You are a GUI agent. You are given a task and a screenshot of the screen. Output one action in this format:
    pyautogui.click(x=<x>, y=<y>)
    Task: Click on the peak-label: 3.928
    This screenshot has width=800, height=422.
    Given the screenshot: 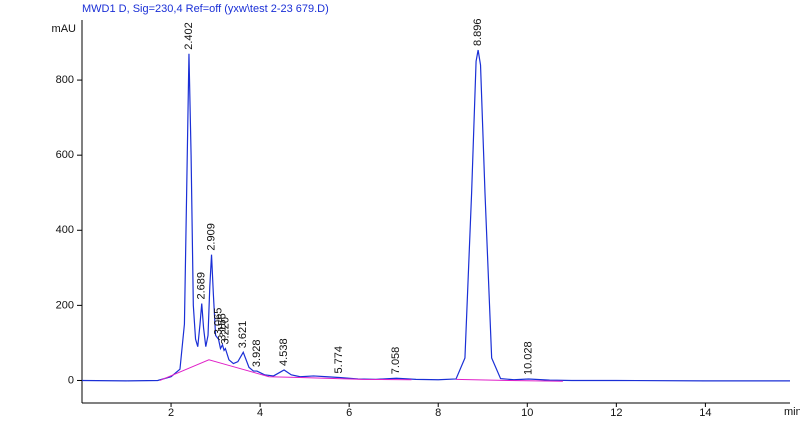 What is the action you would take?
    pyautogui.click(x=257, y=354)
    